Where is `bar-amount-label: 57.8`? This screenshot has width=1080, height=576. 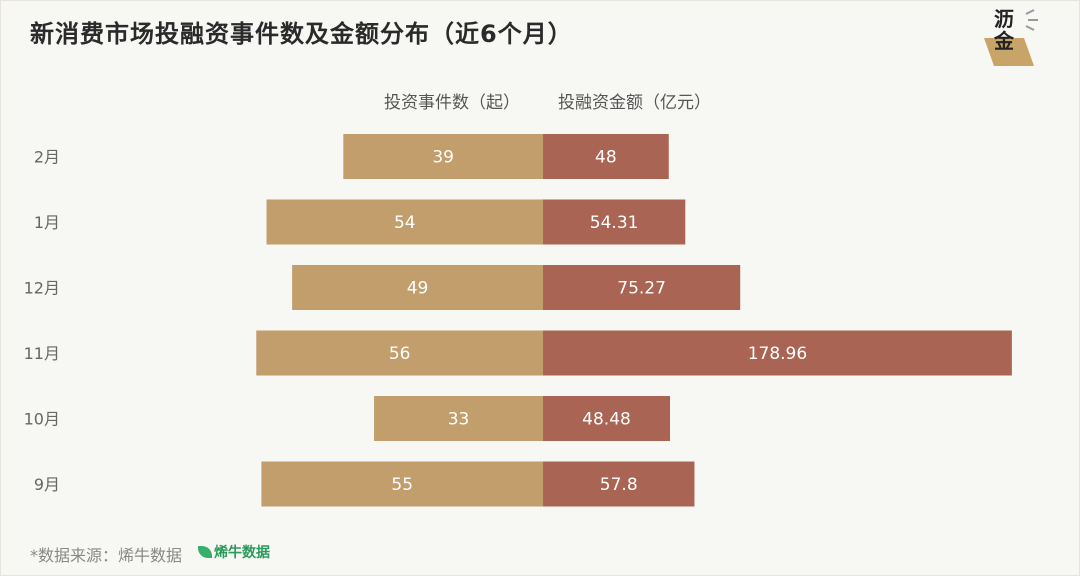
bar-amount-label: 57.8 is located at coordinates (619, 485).